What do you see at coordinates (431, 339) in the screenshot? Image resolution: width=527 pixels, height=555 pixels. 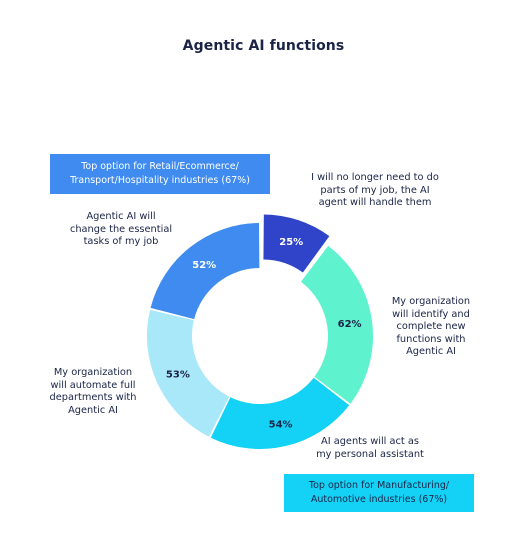 I see `category-label-1-line-3: functions with` at bounding box center [431, 339].